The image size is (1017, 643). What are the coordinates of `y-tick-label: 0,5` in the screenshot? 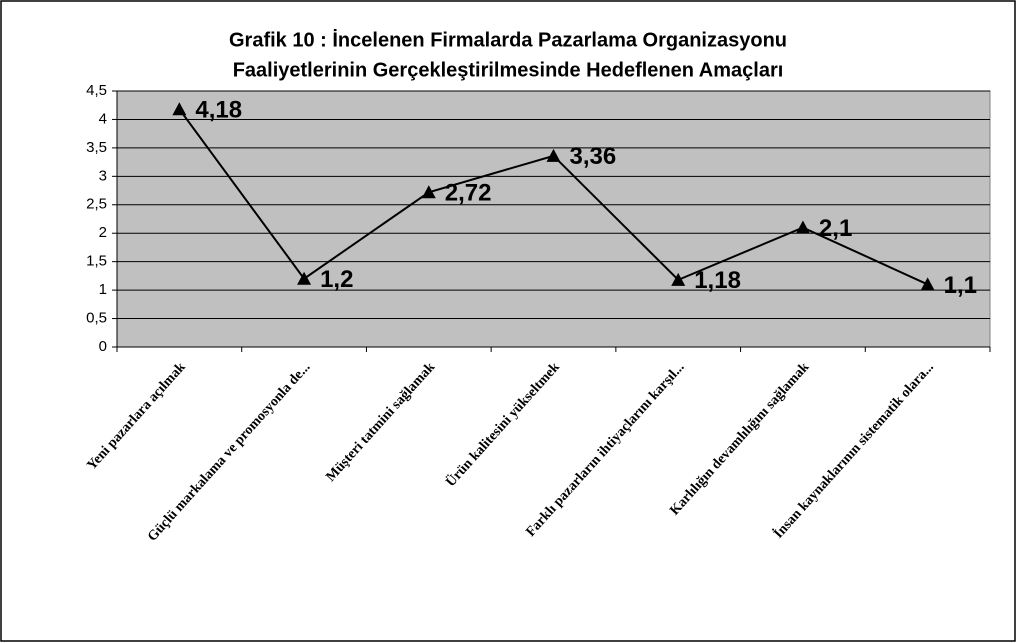 It's located at (96, 318).